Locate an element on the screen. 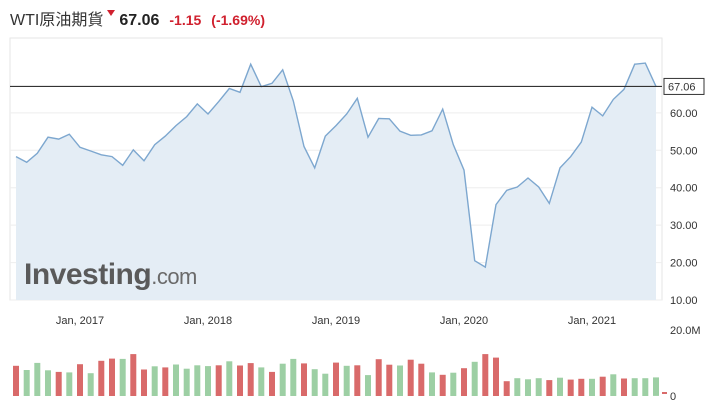 This screenshot has height=415, width=720. y-tick-label: 40.00 is located at coordinates (684, 189).